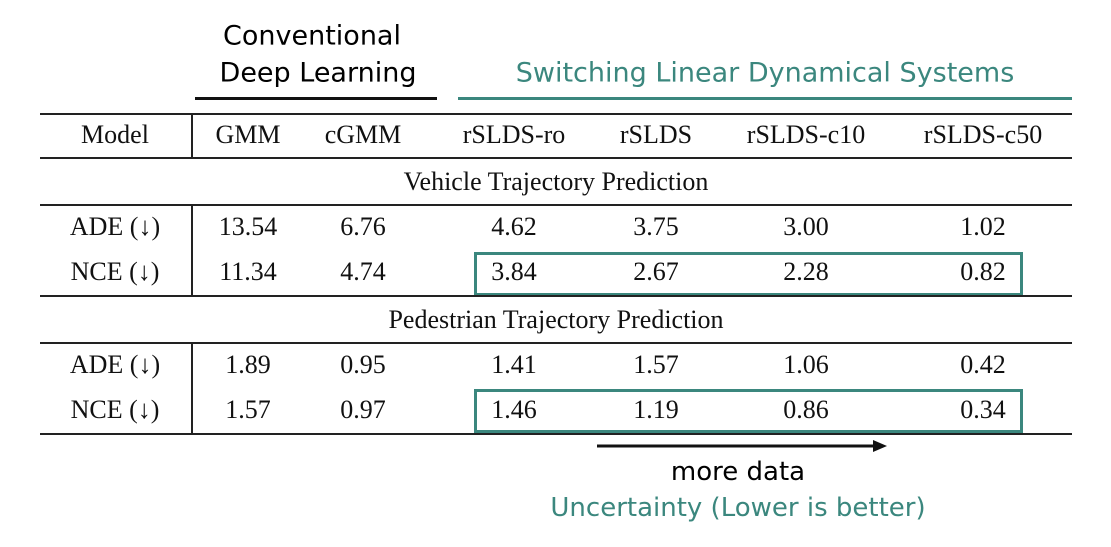  I want to click on group-label: Deep Learning, so click(318, 73).